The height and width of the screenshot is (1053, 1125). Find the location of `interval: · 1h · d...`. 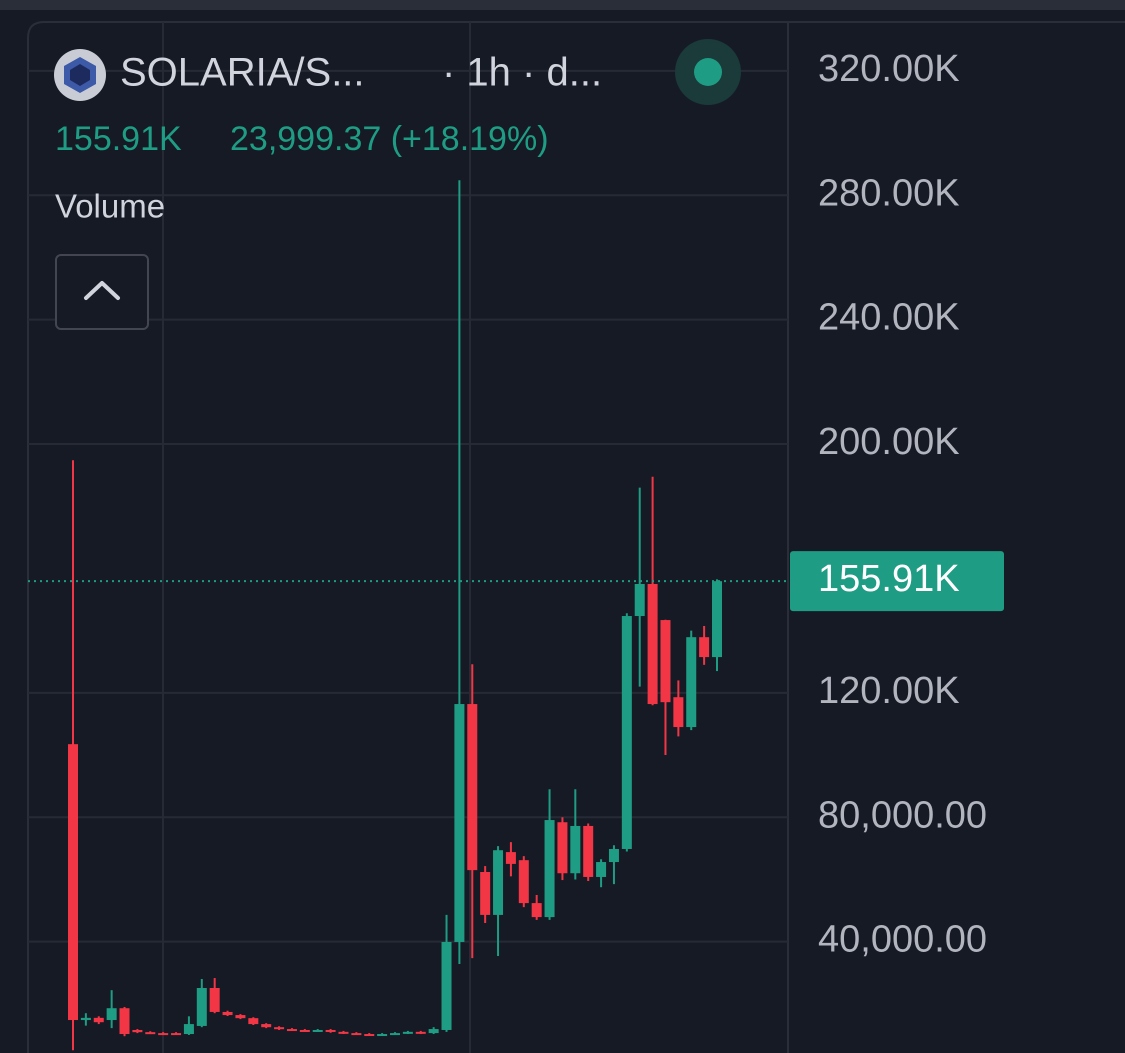

interval: · 1h · d... is located at coordinates (522, 73).